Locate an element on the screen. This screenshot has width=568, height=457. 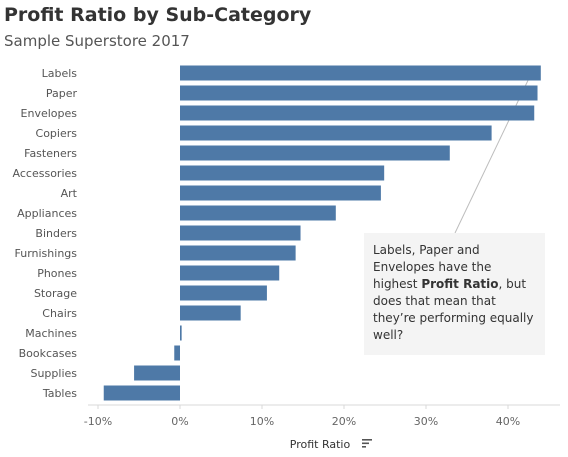
chart-title: Profit Ratio by Sub-Category is located at coordinates (158, 15).